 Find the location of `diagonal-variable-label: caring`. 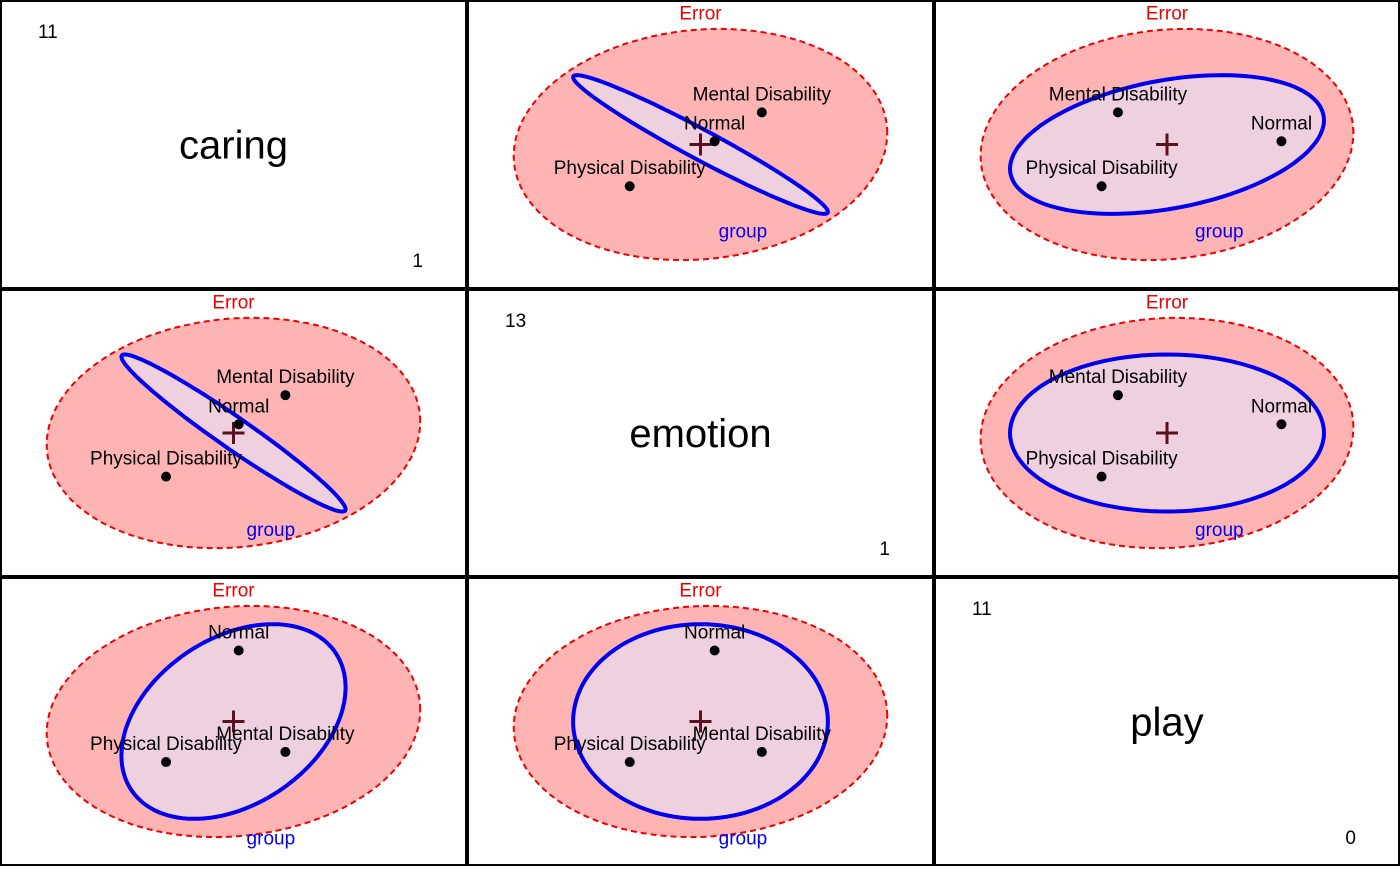

diagonal-variable-label: caring is located at coordinates (233, 146).